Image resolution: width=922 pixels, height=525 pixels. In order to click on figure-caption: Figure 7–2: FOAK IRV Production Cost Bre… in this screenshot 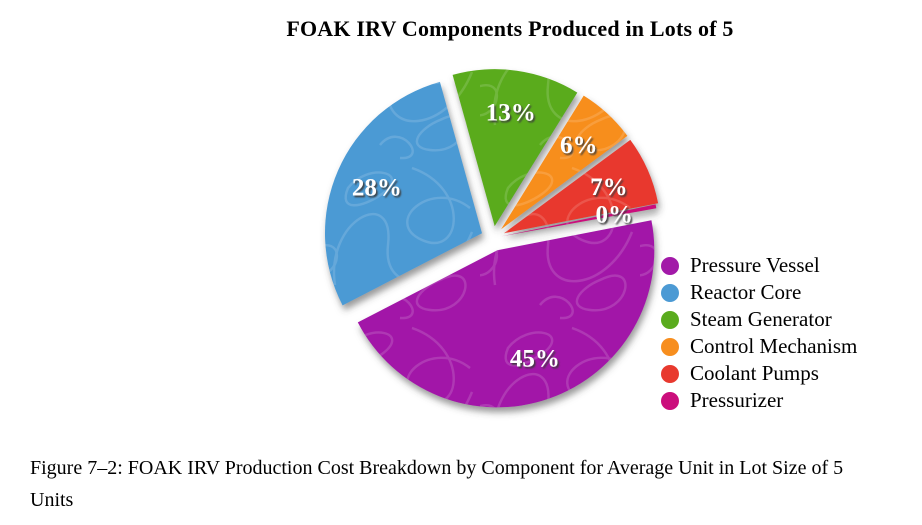, I will do `click(437, 484)`.